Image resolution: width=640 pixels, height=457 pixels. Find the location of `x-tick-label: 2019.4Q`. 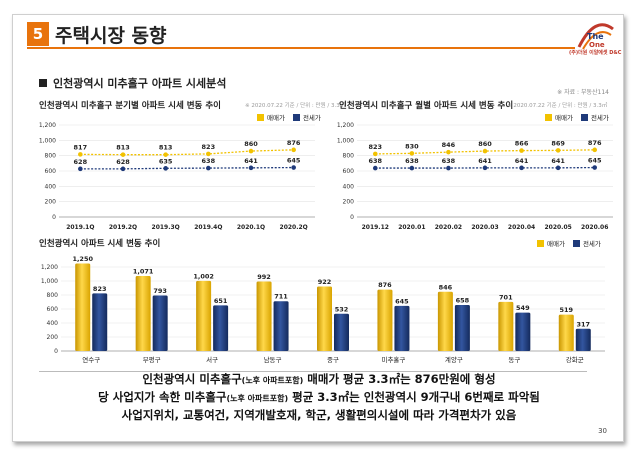

x-tick-label: 2019.4Q is located at coordinates (208, 227).